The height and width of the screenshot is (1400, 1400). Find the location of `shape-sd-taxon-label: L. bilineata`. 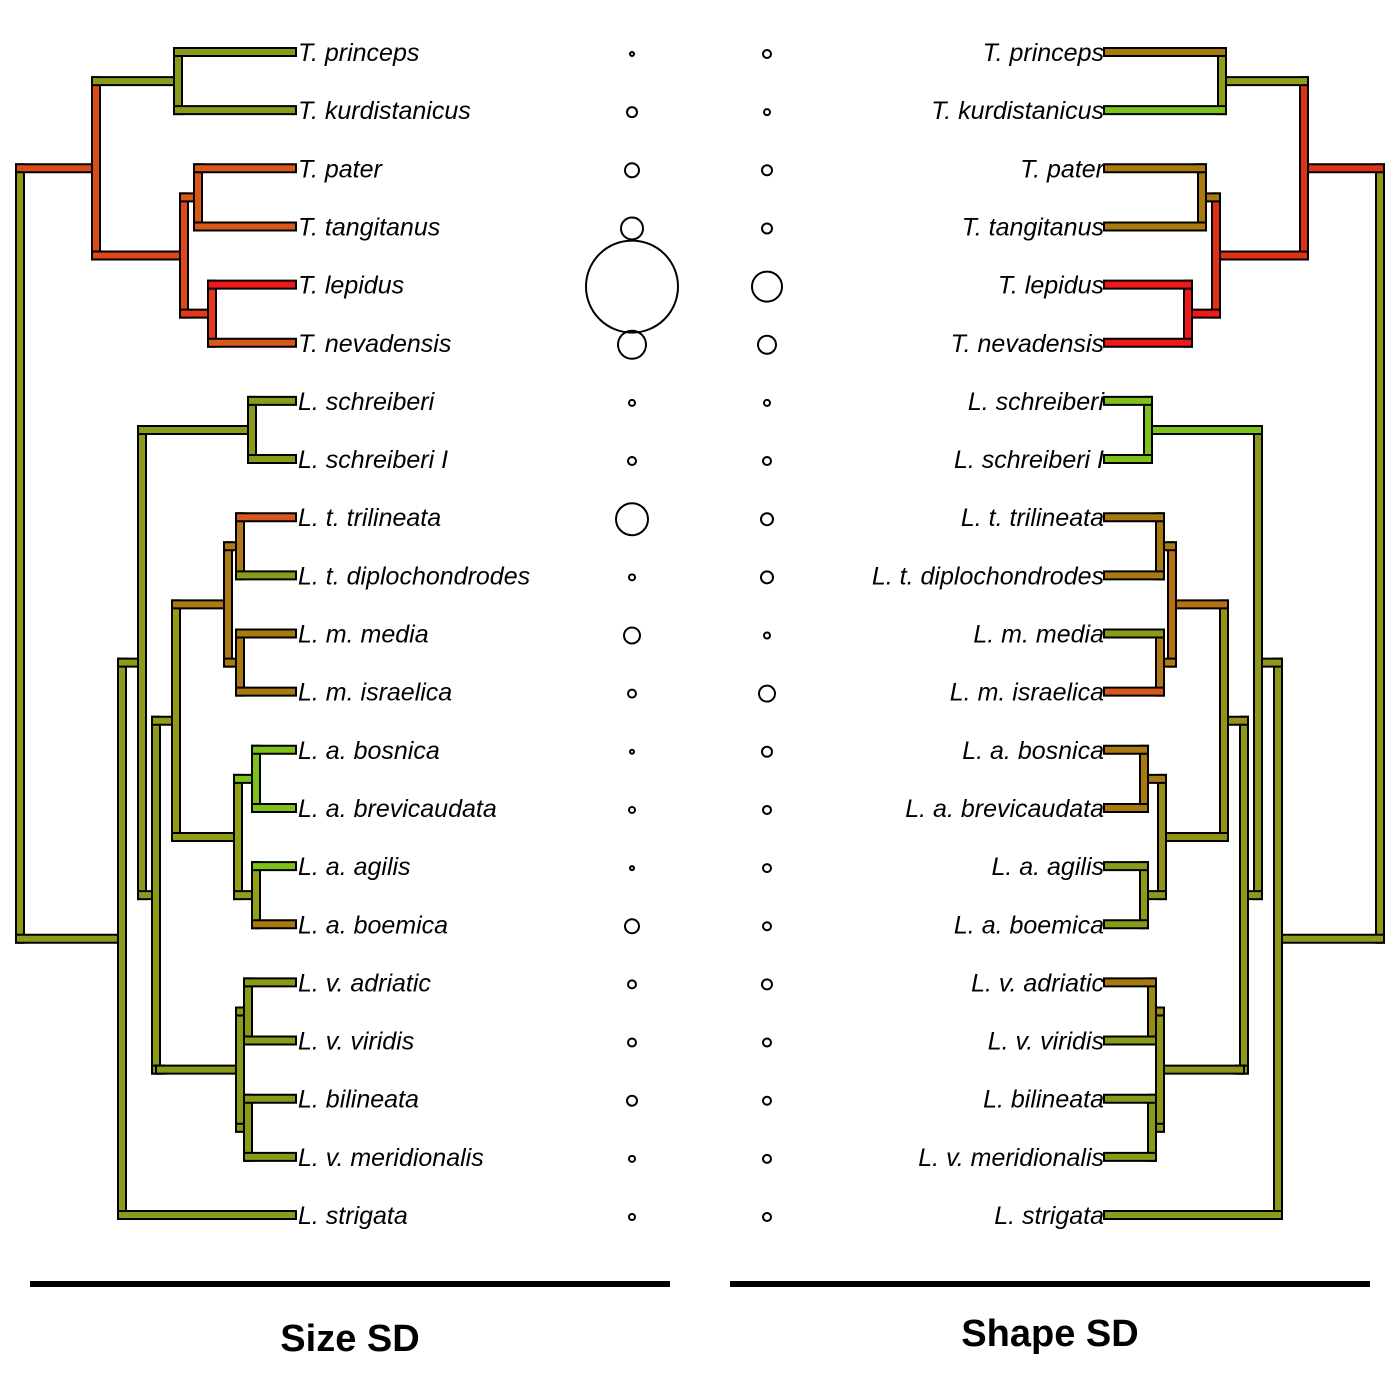

shape-sd-taxon-label: L. bilineata is located at coordinates (1043, 1100).